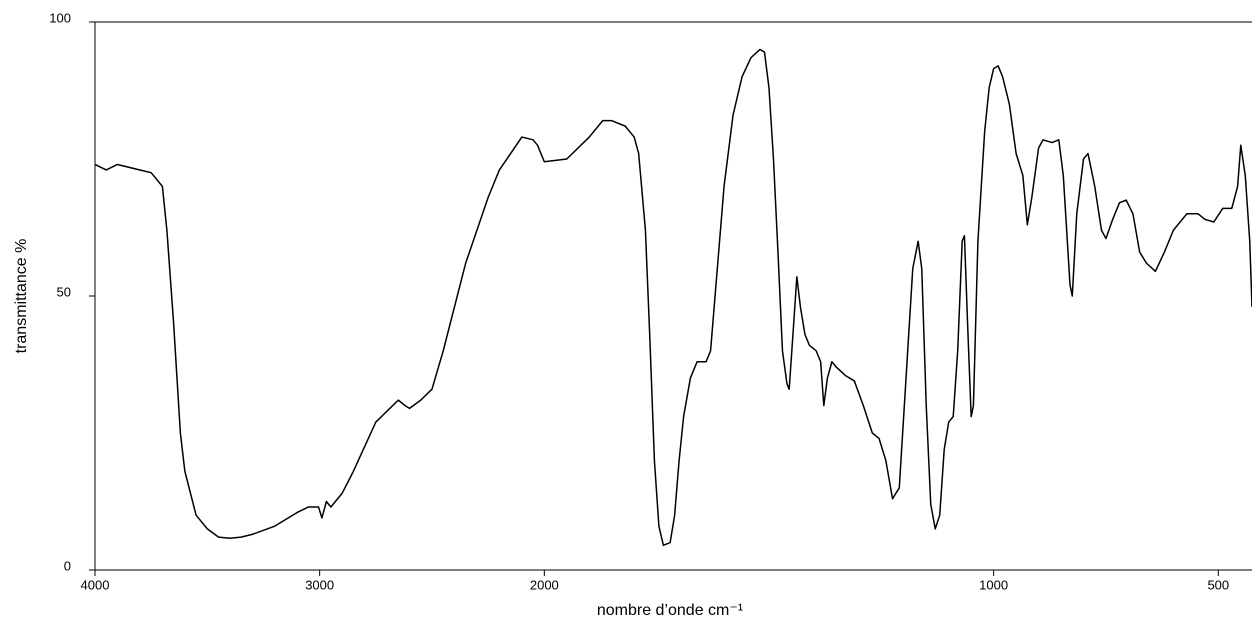 This screenshot has width=1252, height=622. Describe the element at coordinates (1218, 584) in the screenshot. I see `x-tick-label: 500` at that location.